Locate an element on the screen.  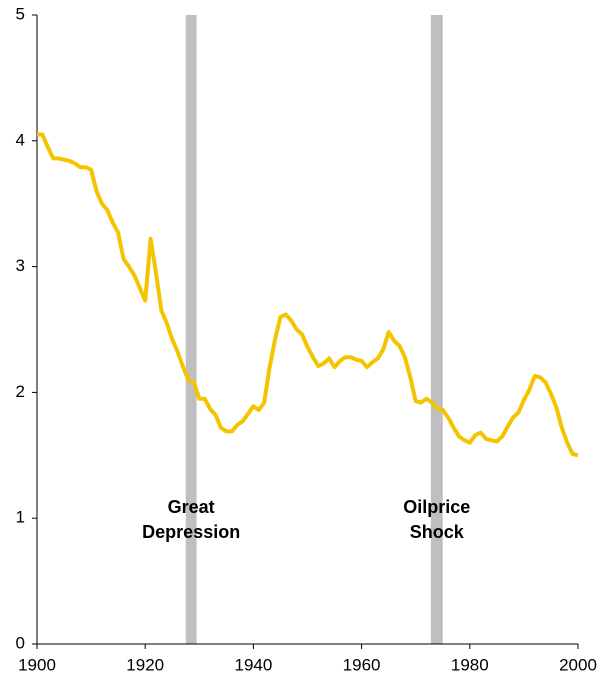
annotation: Oilprice is located at coordinates (436, 507).